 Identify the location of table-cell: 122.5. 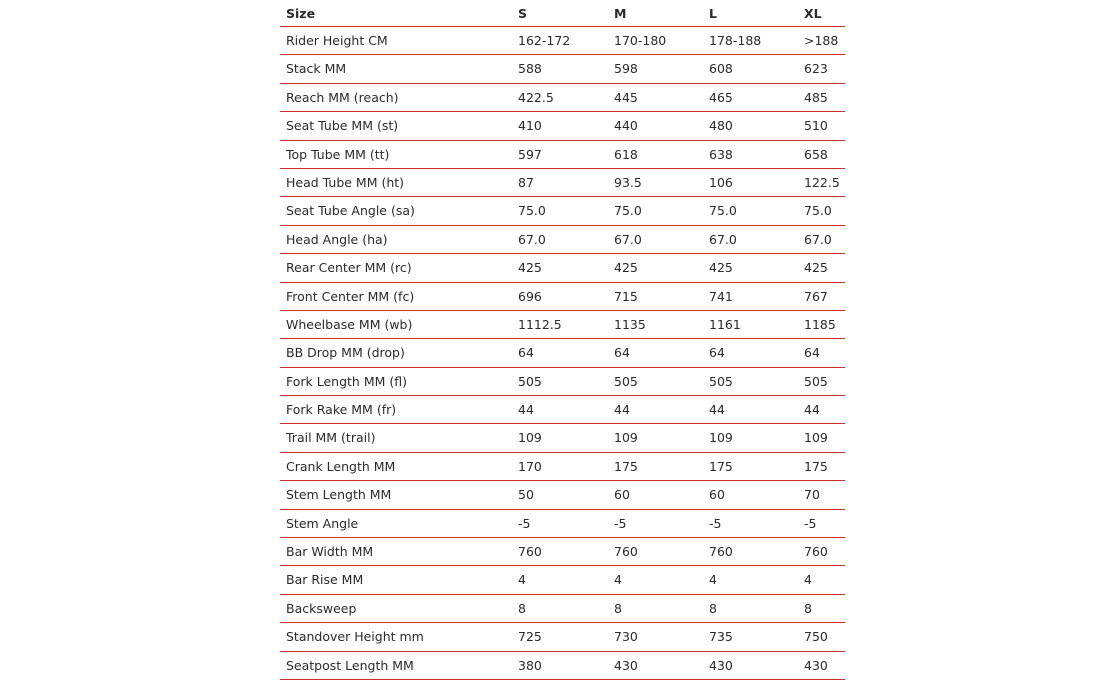
(822, 182).